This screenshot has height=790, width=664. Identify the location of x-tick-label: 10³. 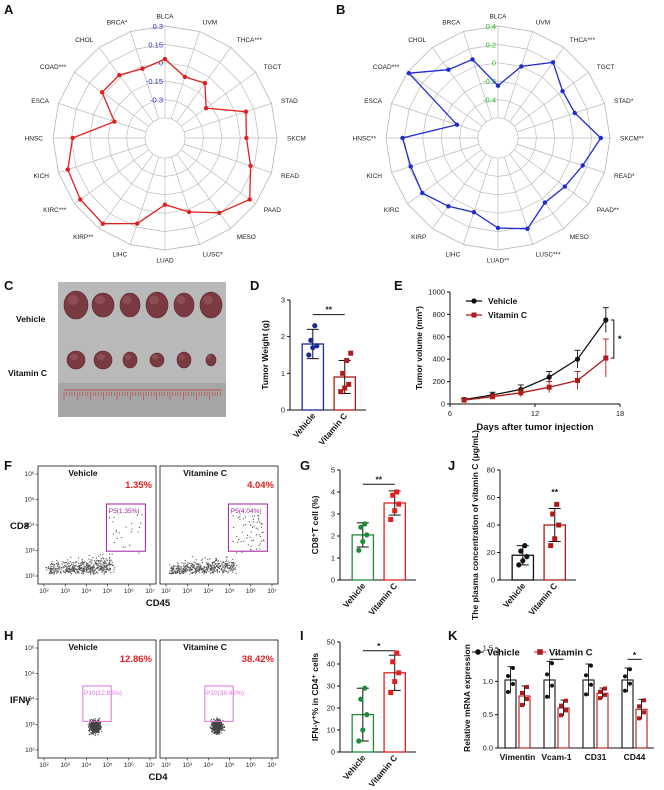
(65, 765).